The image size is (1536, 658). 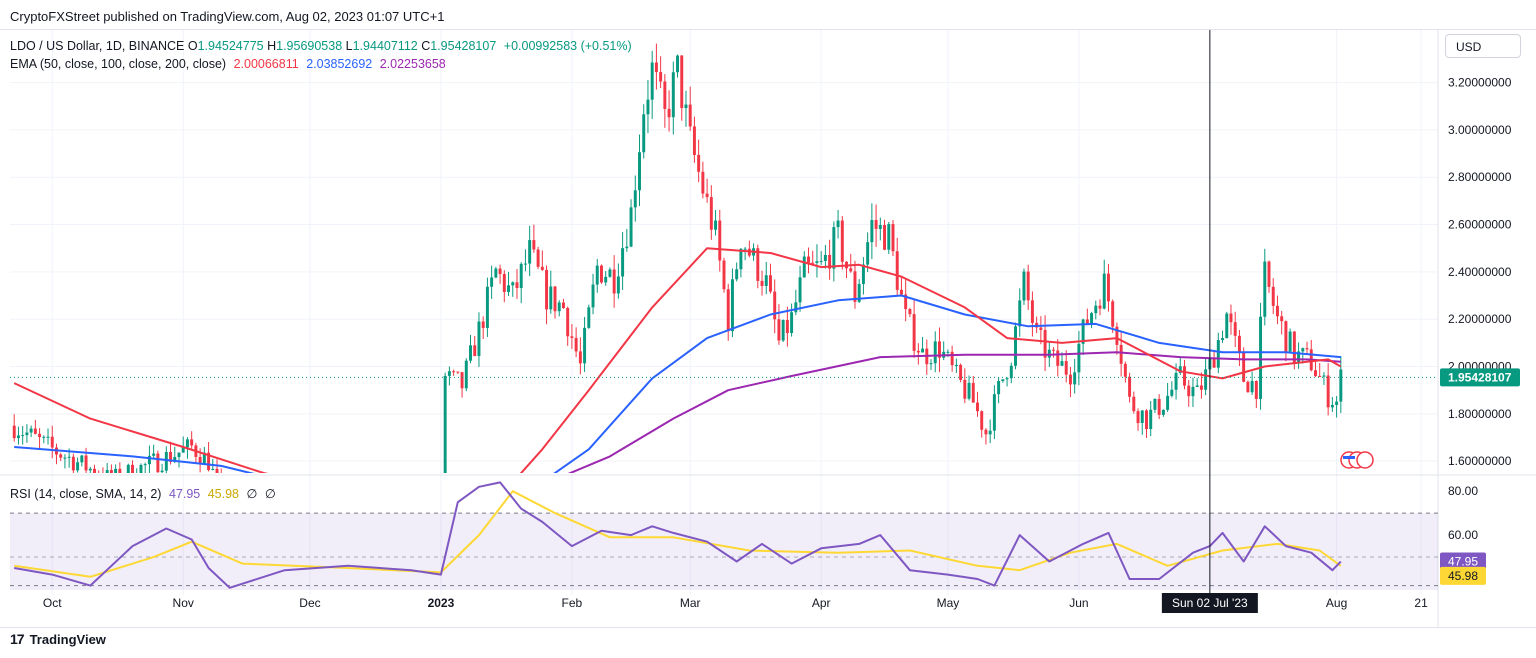 What do you see at coordinates (309, 46) in the screenshot?
I see `ohlc-value-h: 1.95690538` at bounding box center [309, 46].